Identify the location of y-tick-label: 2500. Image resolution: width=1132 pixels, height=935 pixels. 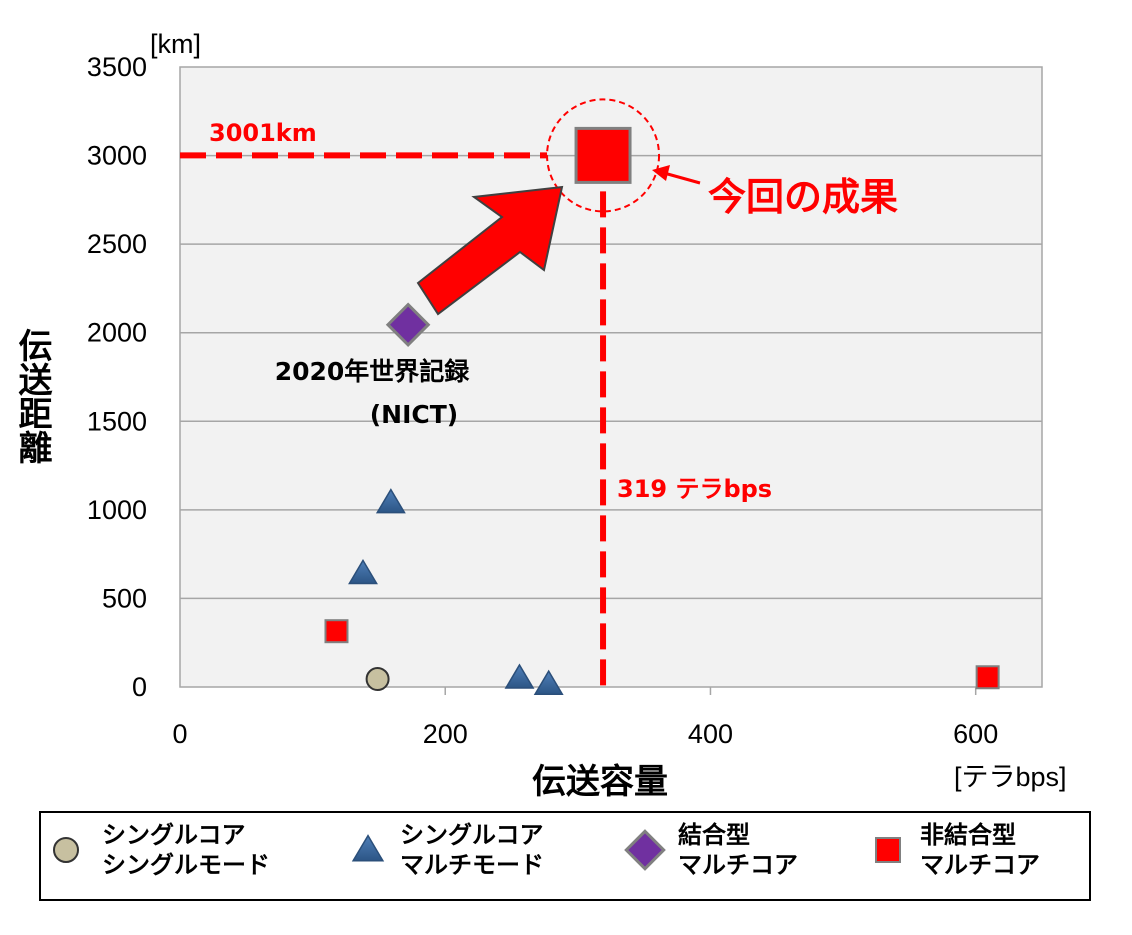
(117, 244).